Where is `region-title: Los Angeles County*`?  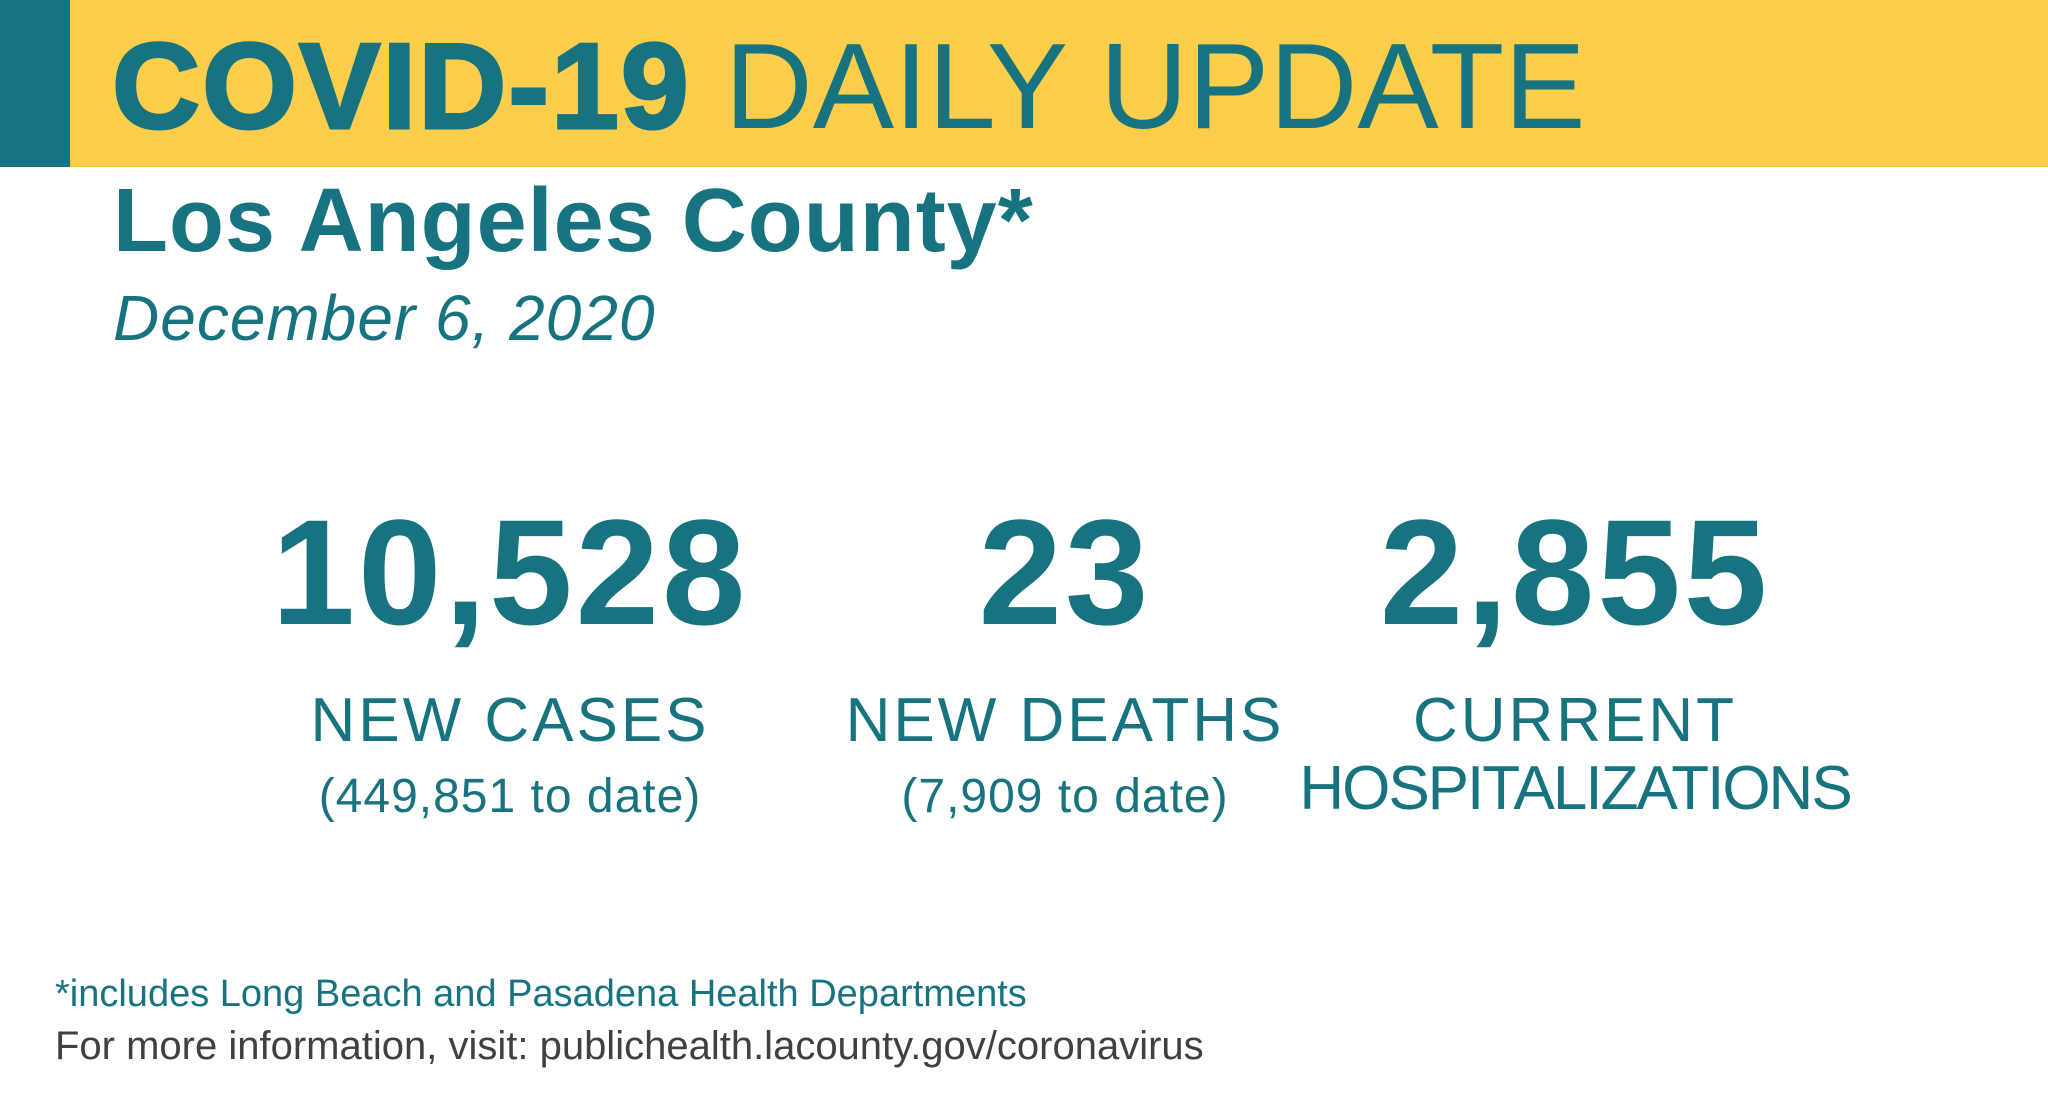
region-title: Los Angeles County* is located at coordinates (573, 221).